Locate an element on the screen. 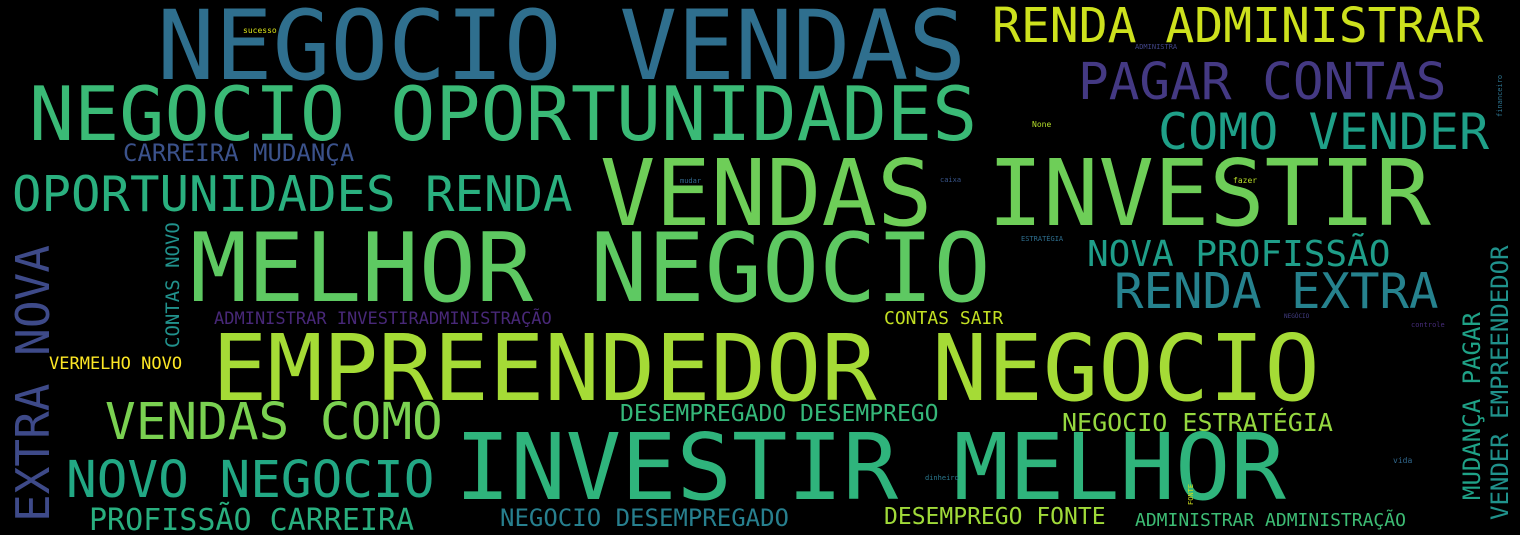  word-carreira-mudanca: CARREIRA MUDANÇA is located at coordinates (239, 153).